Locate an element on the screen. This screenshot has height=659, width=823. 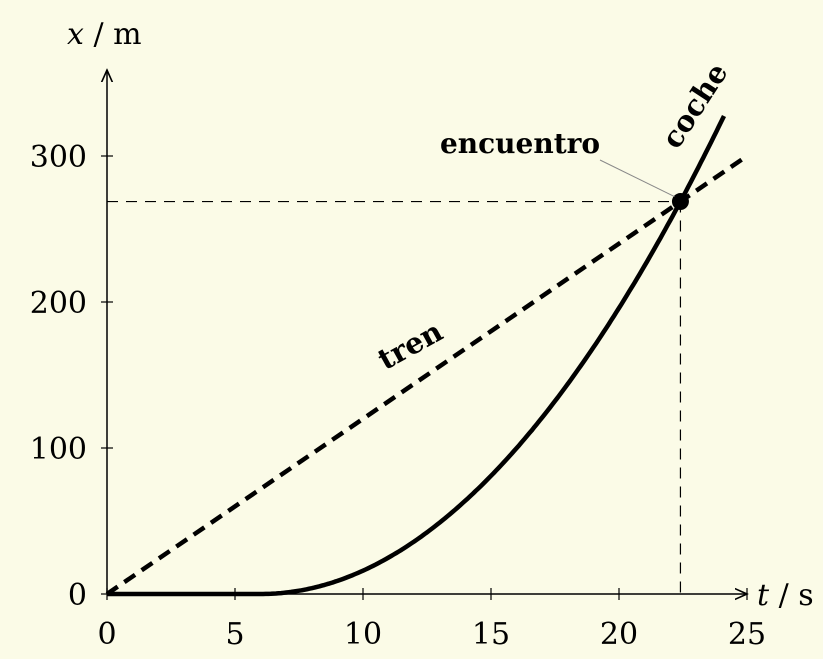
series-label-coche: coche is located at coordinates (695, 106).